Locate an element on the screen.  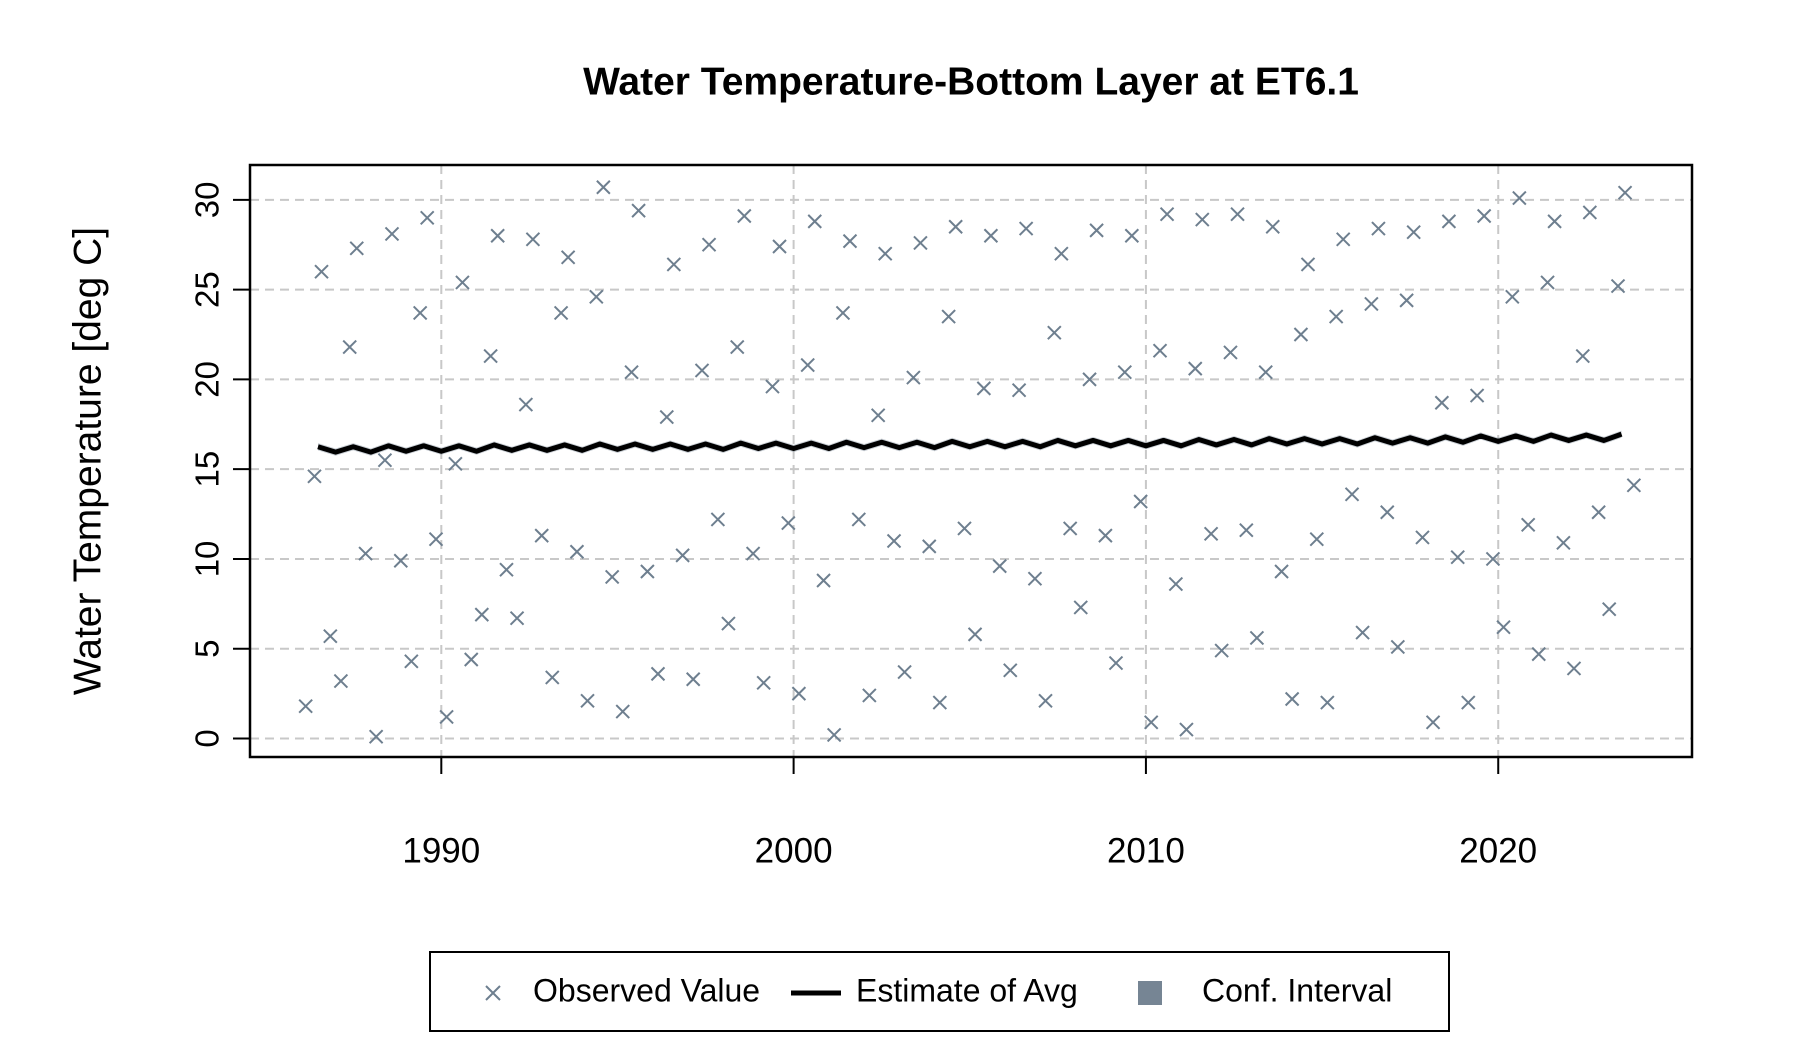
y-tick-label: 25 is located at coordinates (207, 289).